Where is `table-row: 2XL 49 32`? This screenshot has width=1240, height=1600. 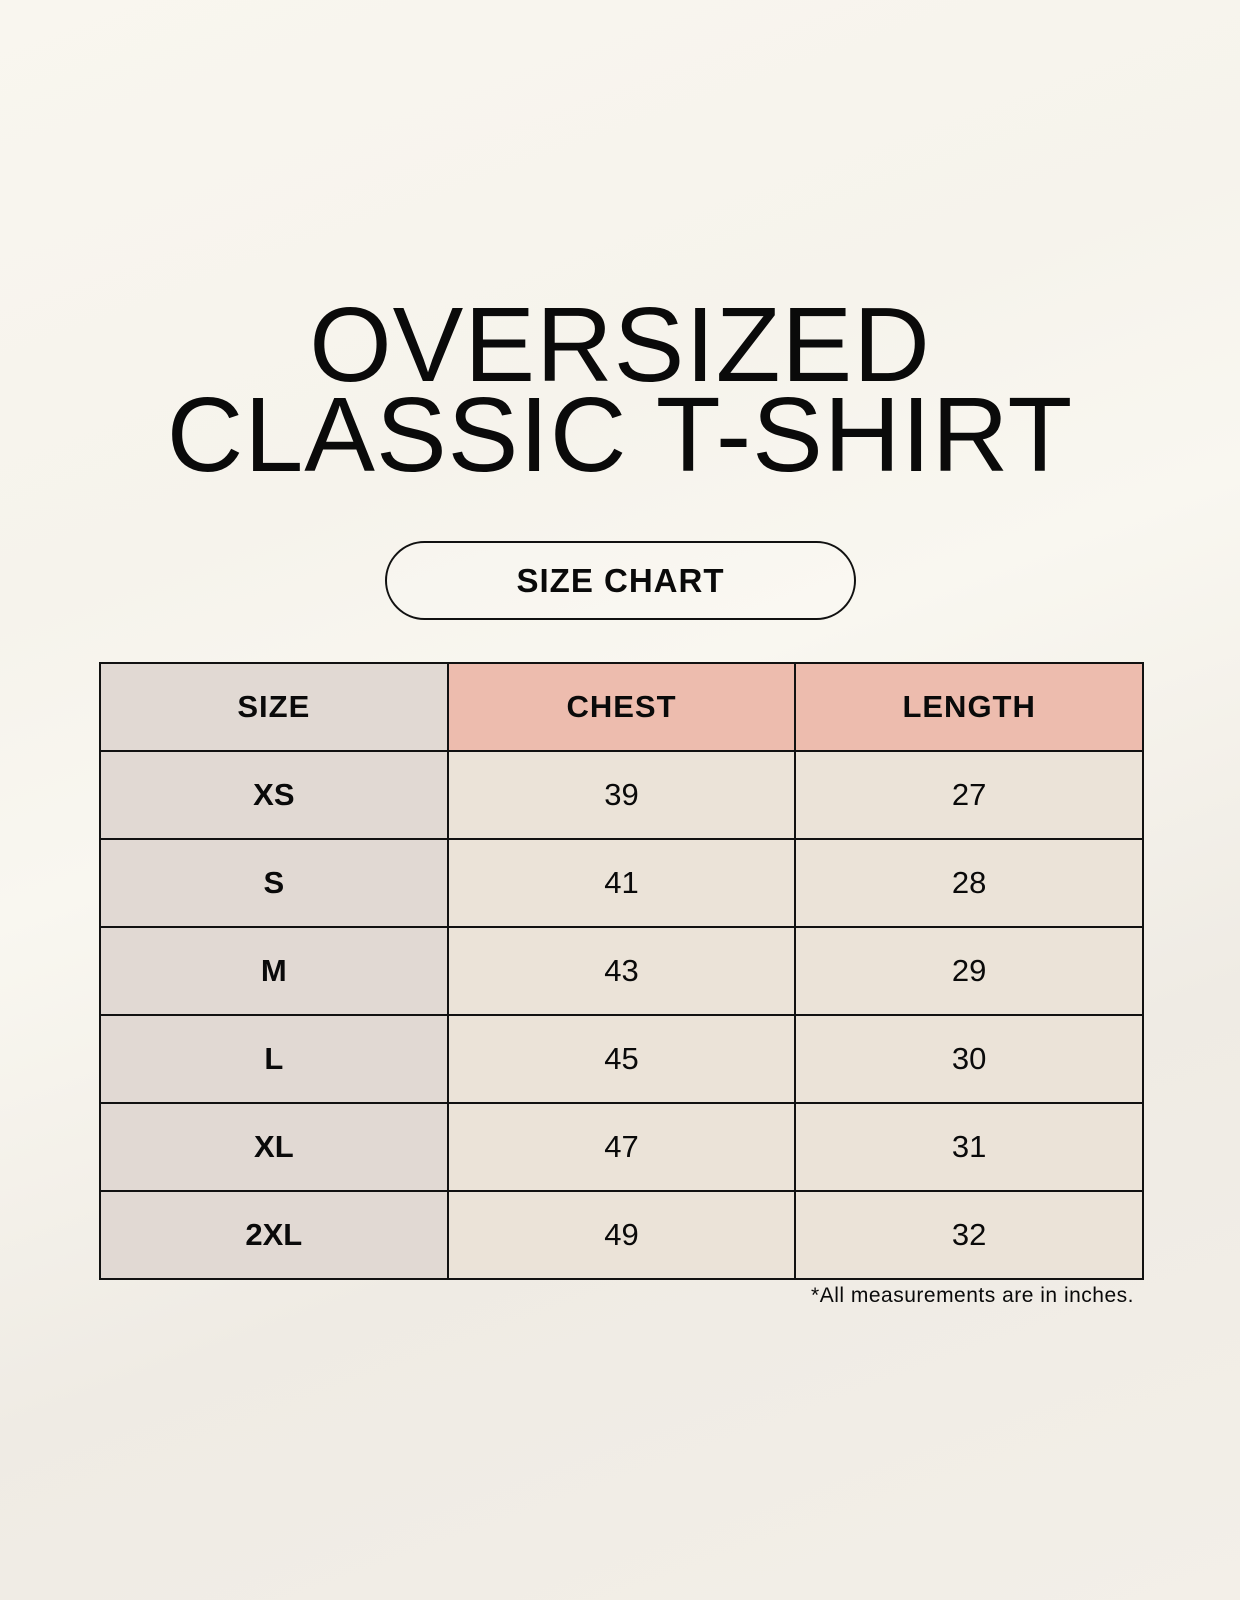 table-row: 2XL 49 32 is located at coordinates (621, 1235).